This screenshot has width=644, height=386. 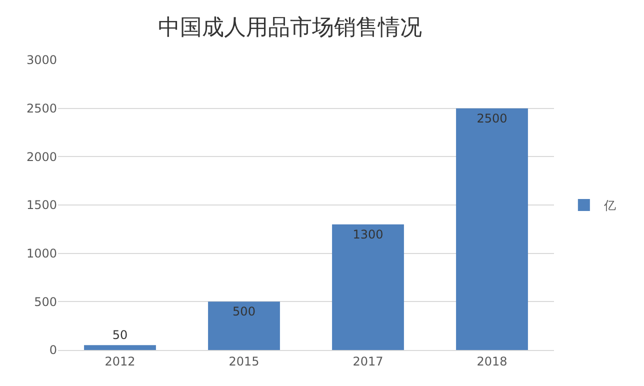 What do you see at coordinates (41, 60) in the screenshot?
I see `y-tick-label: 3000` at bounding box center [41, 60].